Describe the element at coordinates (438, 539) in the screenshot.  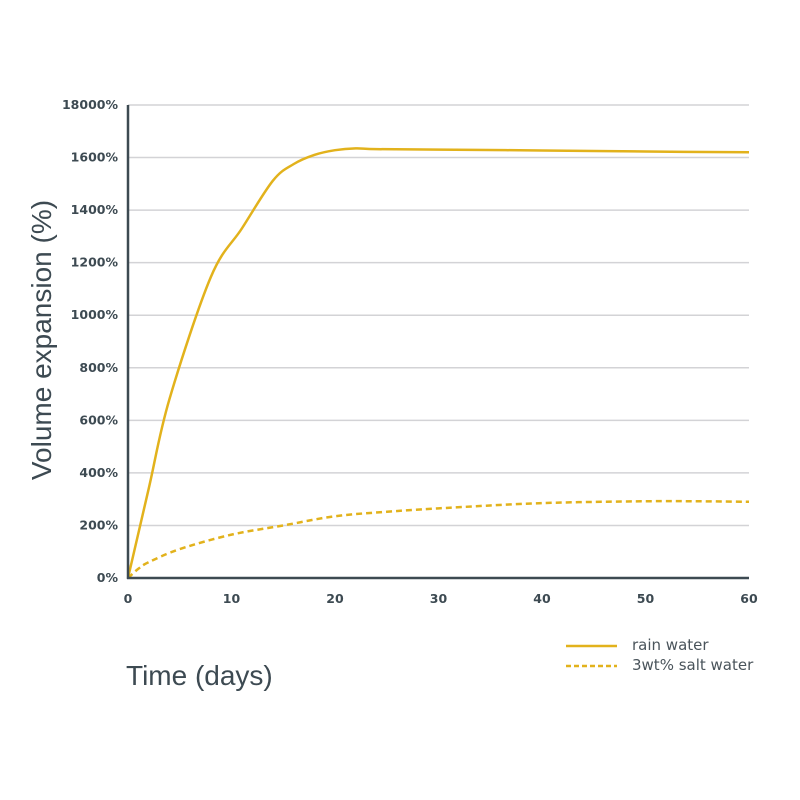
I see `series-line-salt-water` at that location.